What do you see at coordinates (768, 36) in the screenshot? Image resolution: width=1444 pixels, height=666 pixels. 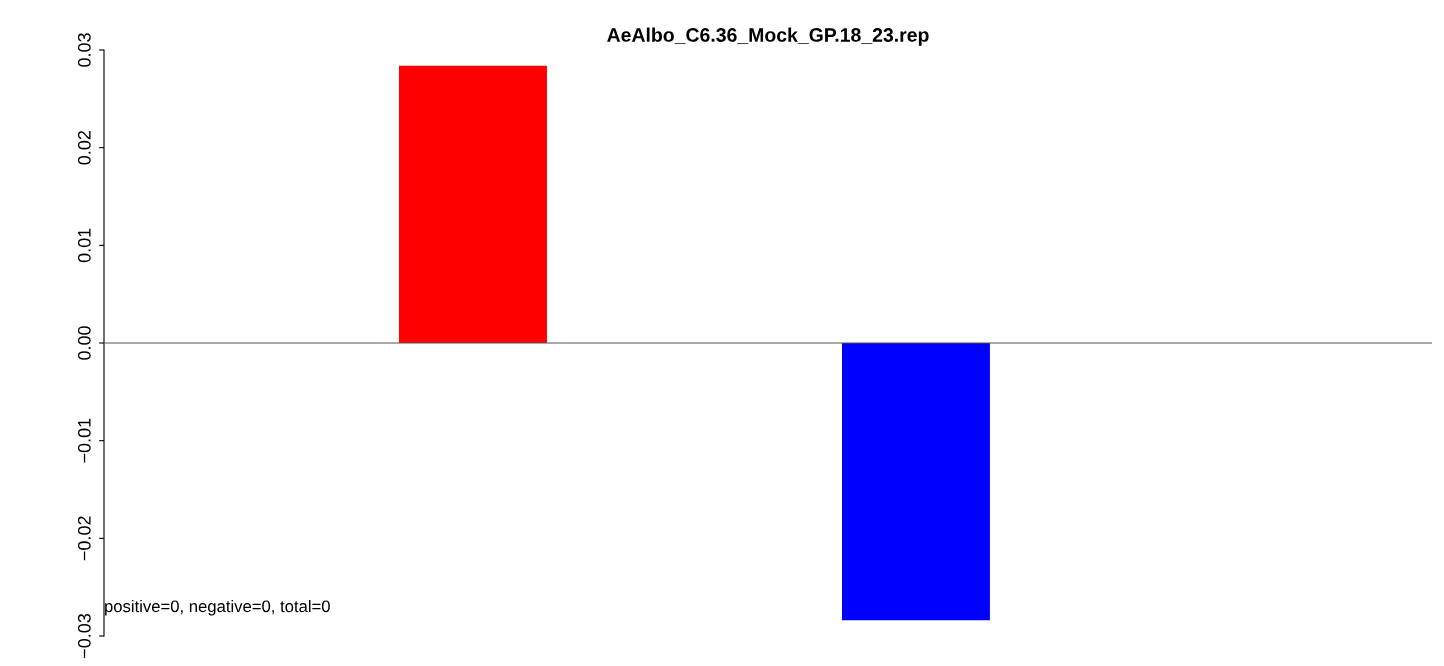 I see `chart-title: AeAlbo_C6.36_Mock_GP.18_23.rep` at bounding box center [768, 36].